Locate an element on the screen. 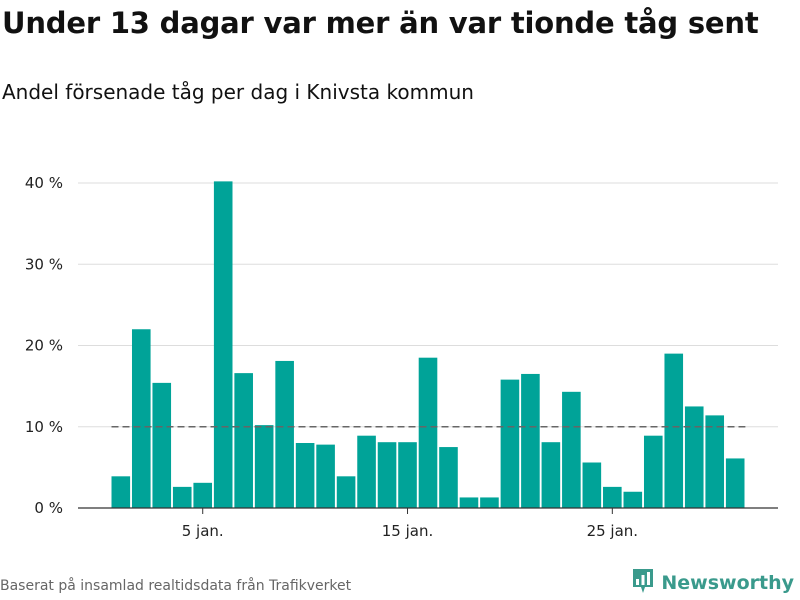 The width and height of the screenshot is (800, 600). y-tick-label: 30 % is located at coordinates (44, 264).